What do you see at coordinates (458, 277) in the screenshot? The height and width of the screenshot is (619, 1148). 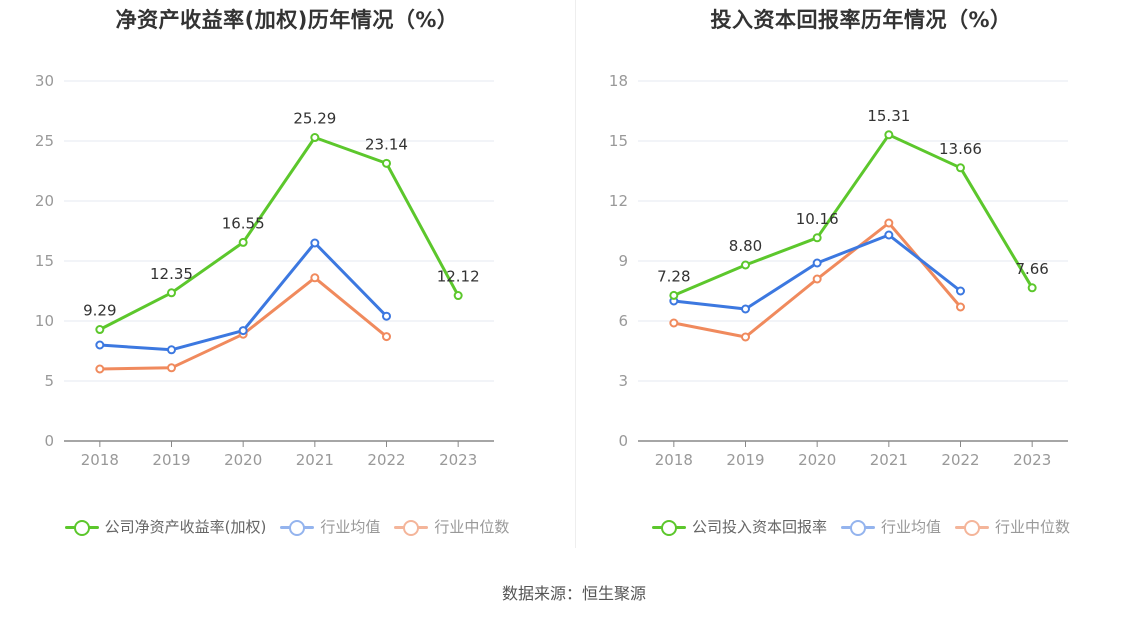 I see `data-label: 12.12` at bounding box center [458, 277].